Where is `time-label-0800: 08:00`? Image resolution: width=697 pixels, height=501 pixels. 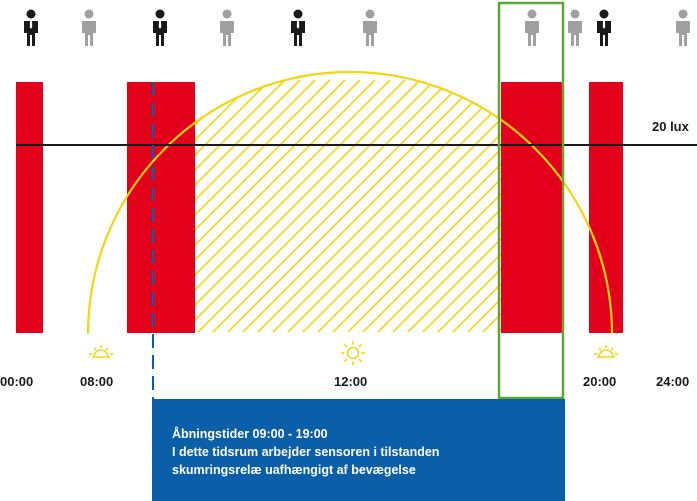 time-label-0800: 08:00 is located at coordinates (96, 381).